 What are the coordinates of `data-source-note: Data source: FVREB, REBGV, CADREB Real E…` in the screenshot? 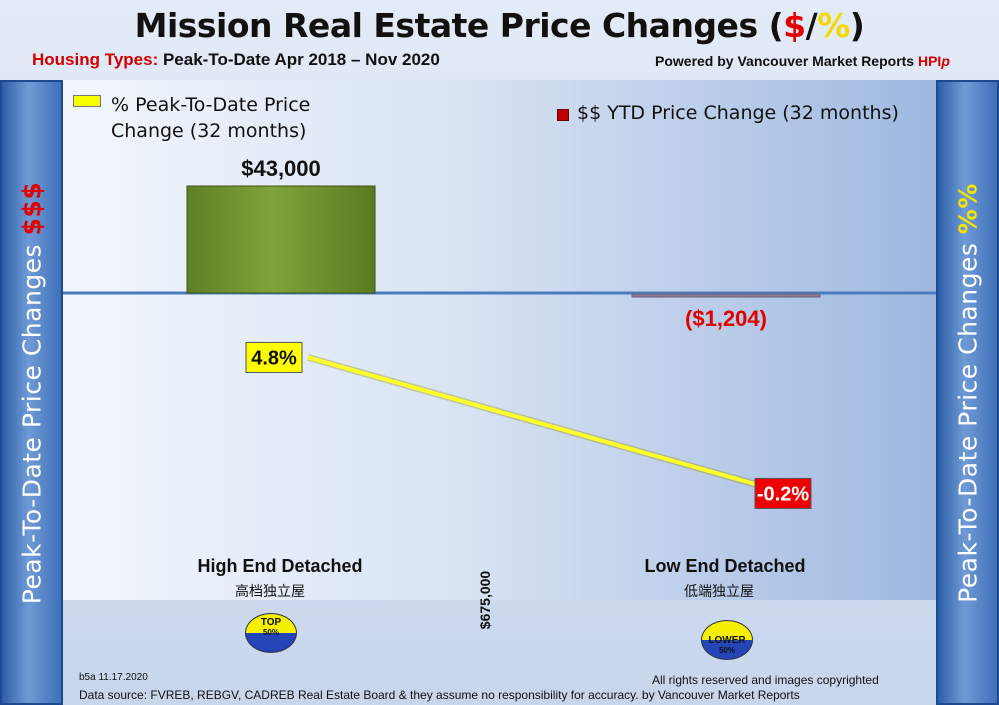 It's located at (439, 695).